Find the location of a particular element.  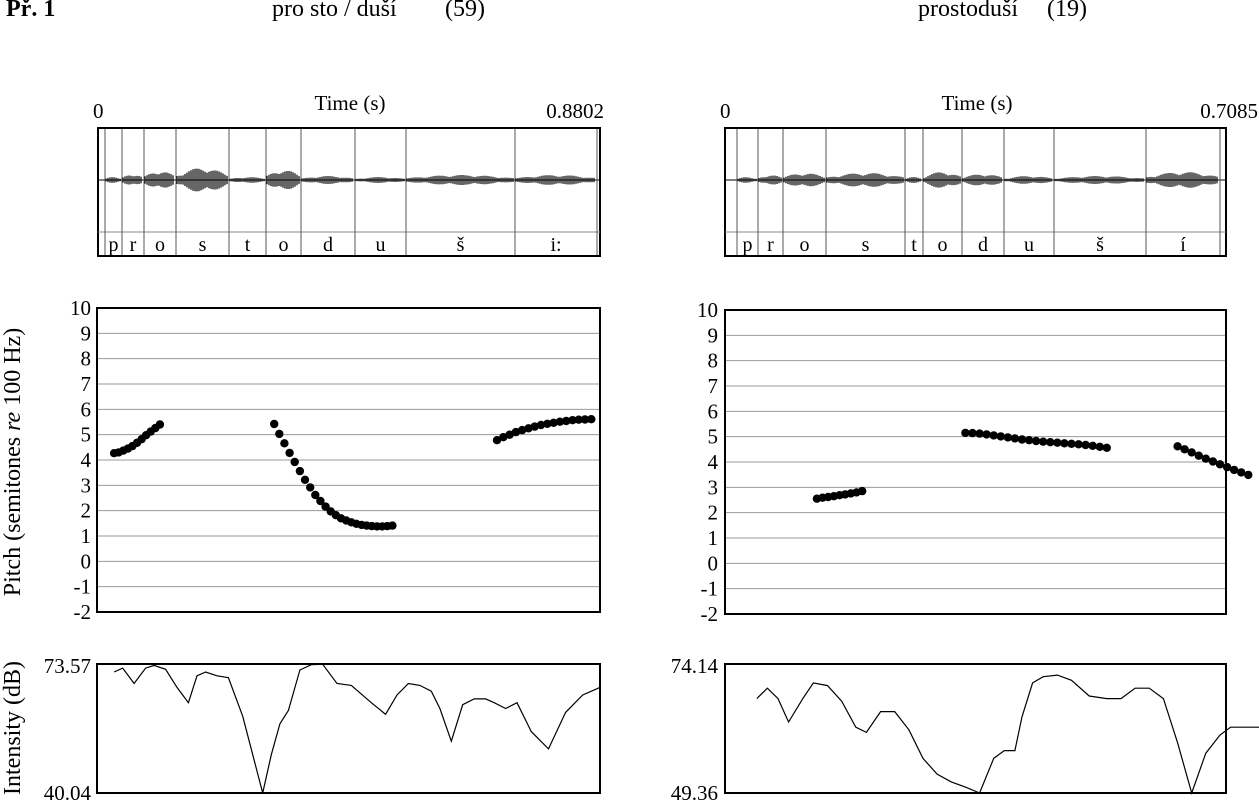

pitch-tick-label: 3 is located at coordinates (713, 487).